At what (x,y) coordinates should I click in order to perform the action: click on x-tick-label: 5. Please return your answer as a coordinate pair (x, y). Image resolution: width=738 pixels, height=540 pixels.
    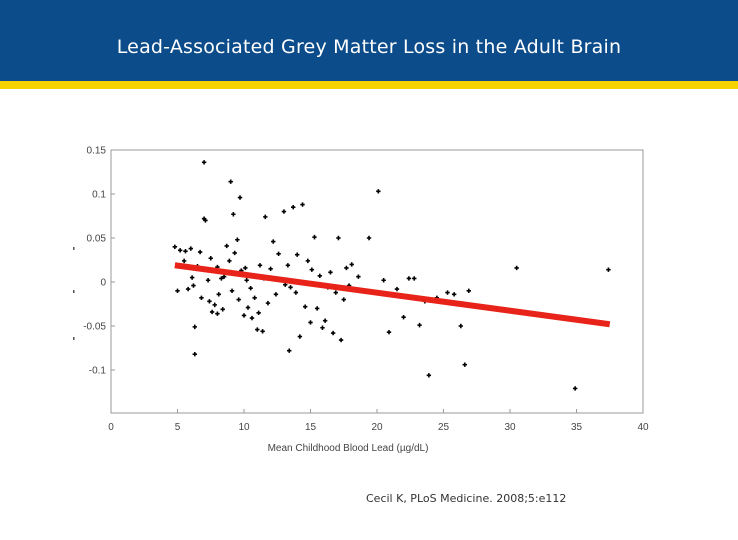
    Looking at the image, I should click on (178, 427).